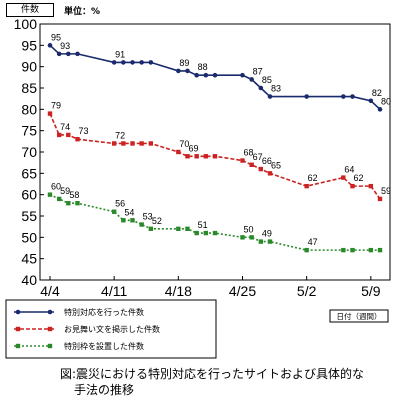 Image resolution: width=400 pixels, height=400 pixels. Describe the element at coordinates (267, 161) in the screenshot. I see `data-label: 66` at that location.